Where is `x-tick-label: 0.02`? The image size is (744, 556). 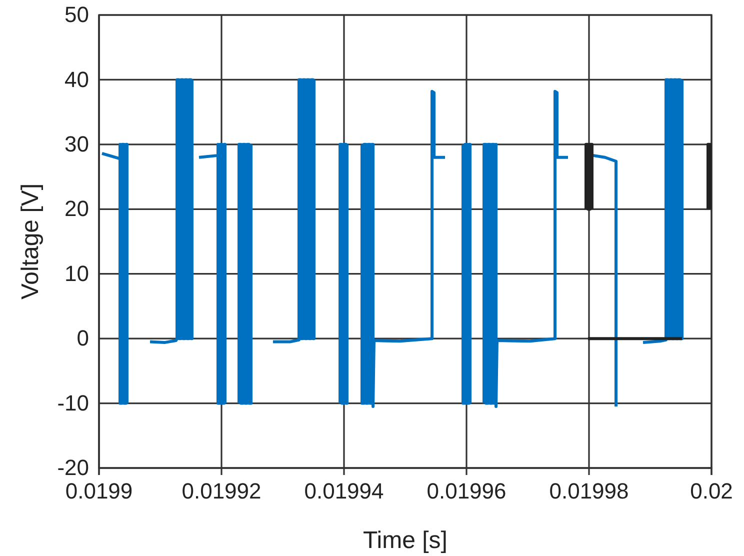
x-tick-label: 0.02 is located at coordinates (711, 491).